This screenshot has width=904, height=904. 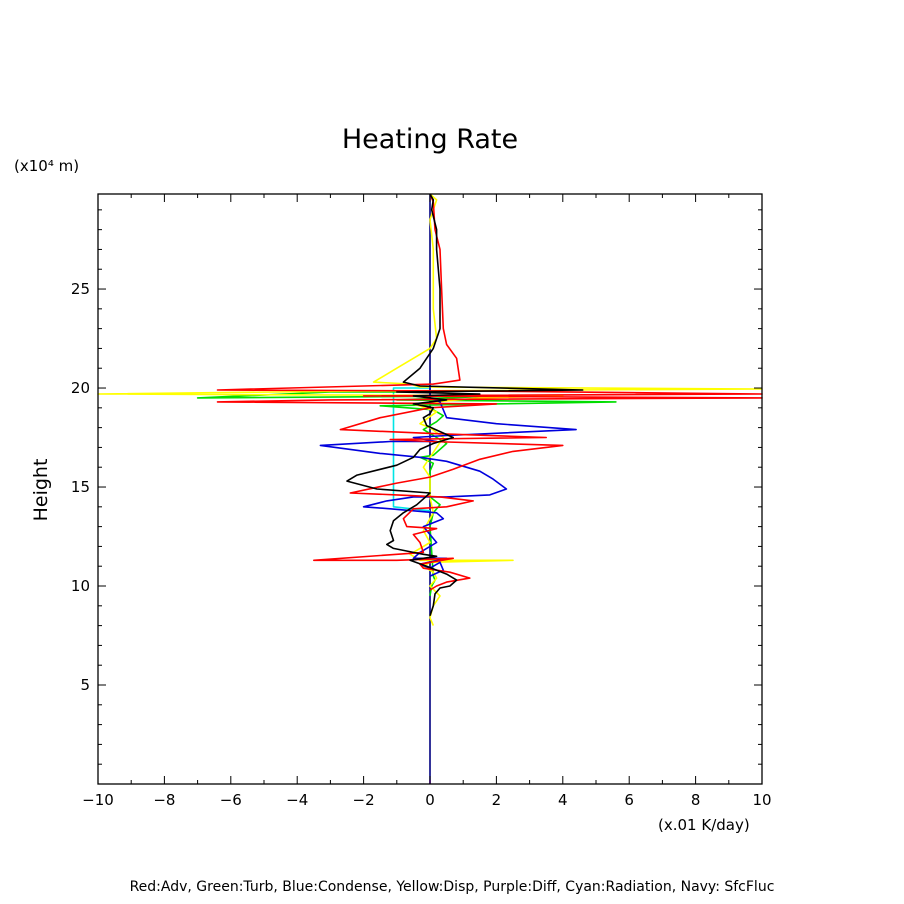 I want to click on y-tick-label: 15, so click(x=80, y=487).